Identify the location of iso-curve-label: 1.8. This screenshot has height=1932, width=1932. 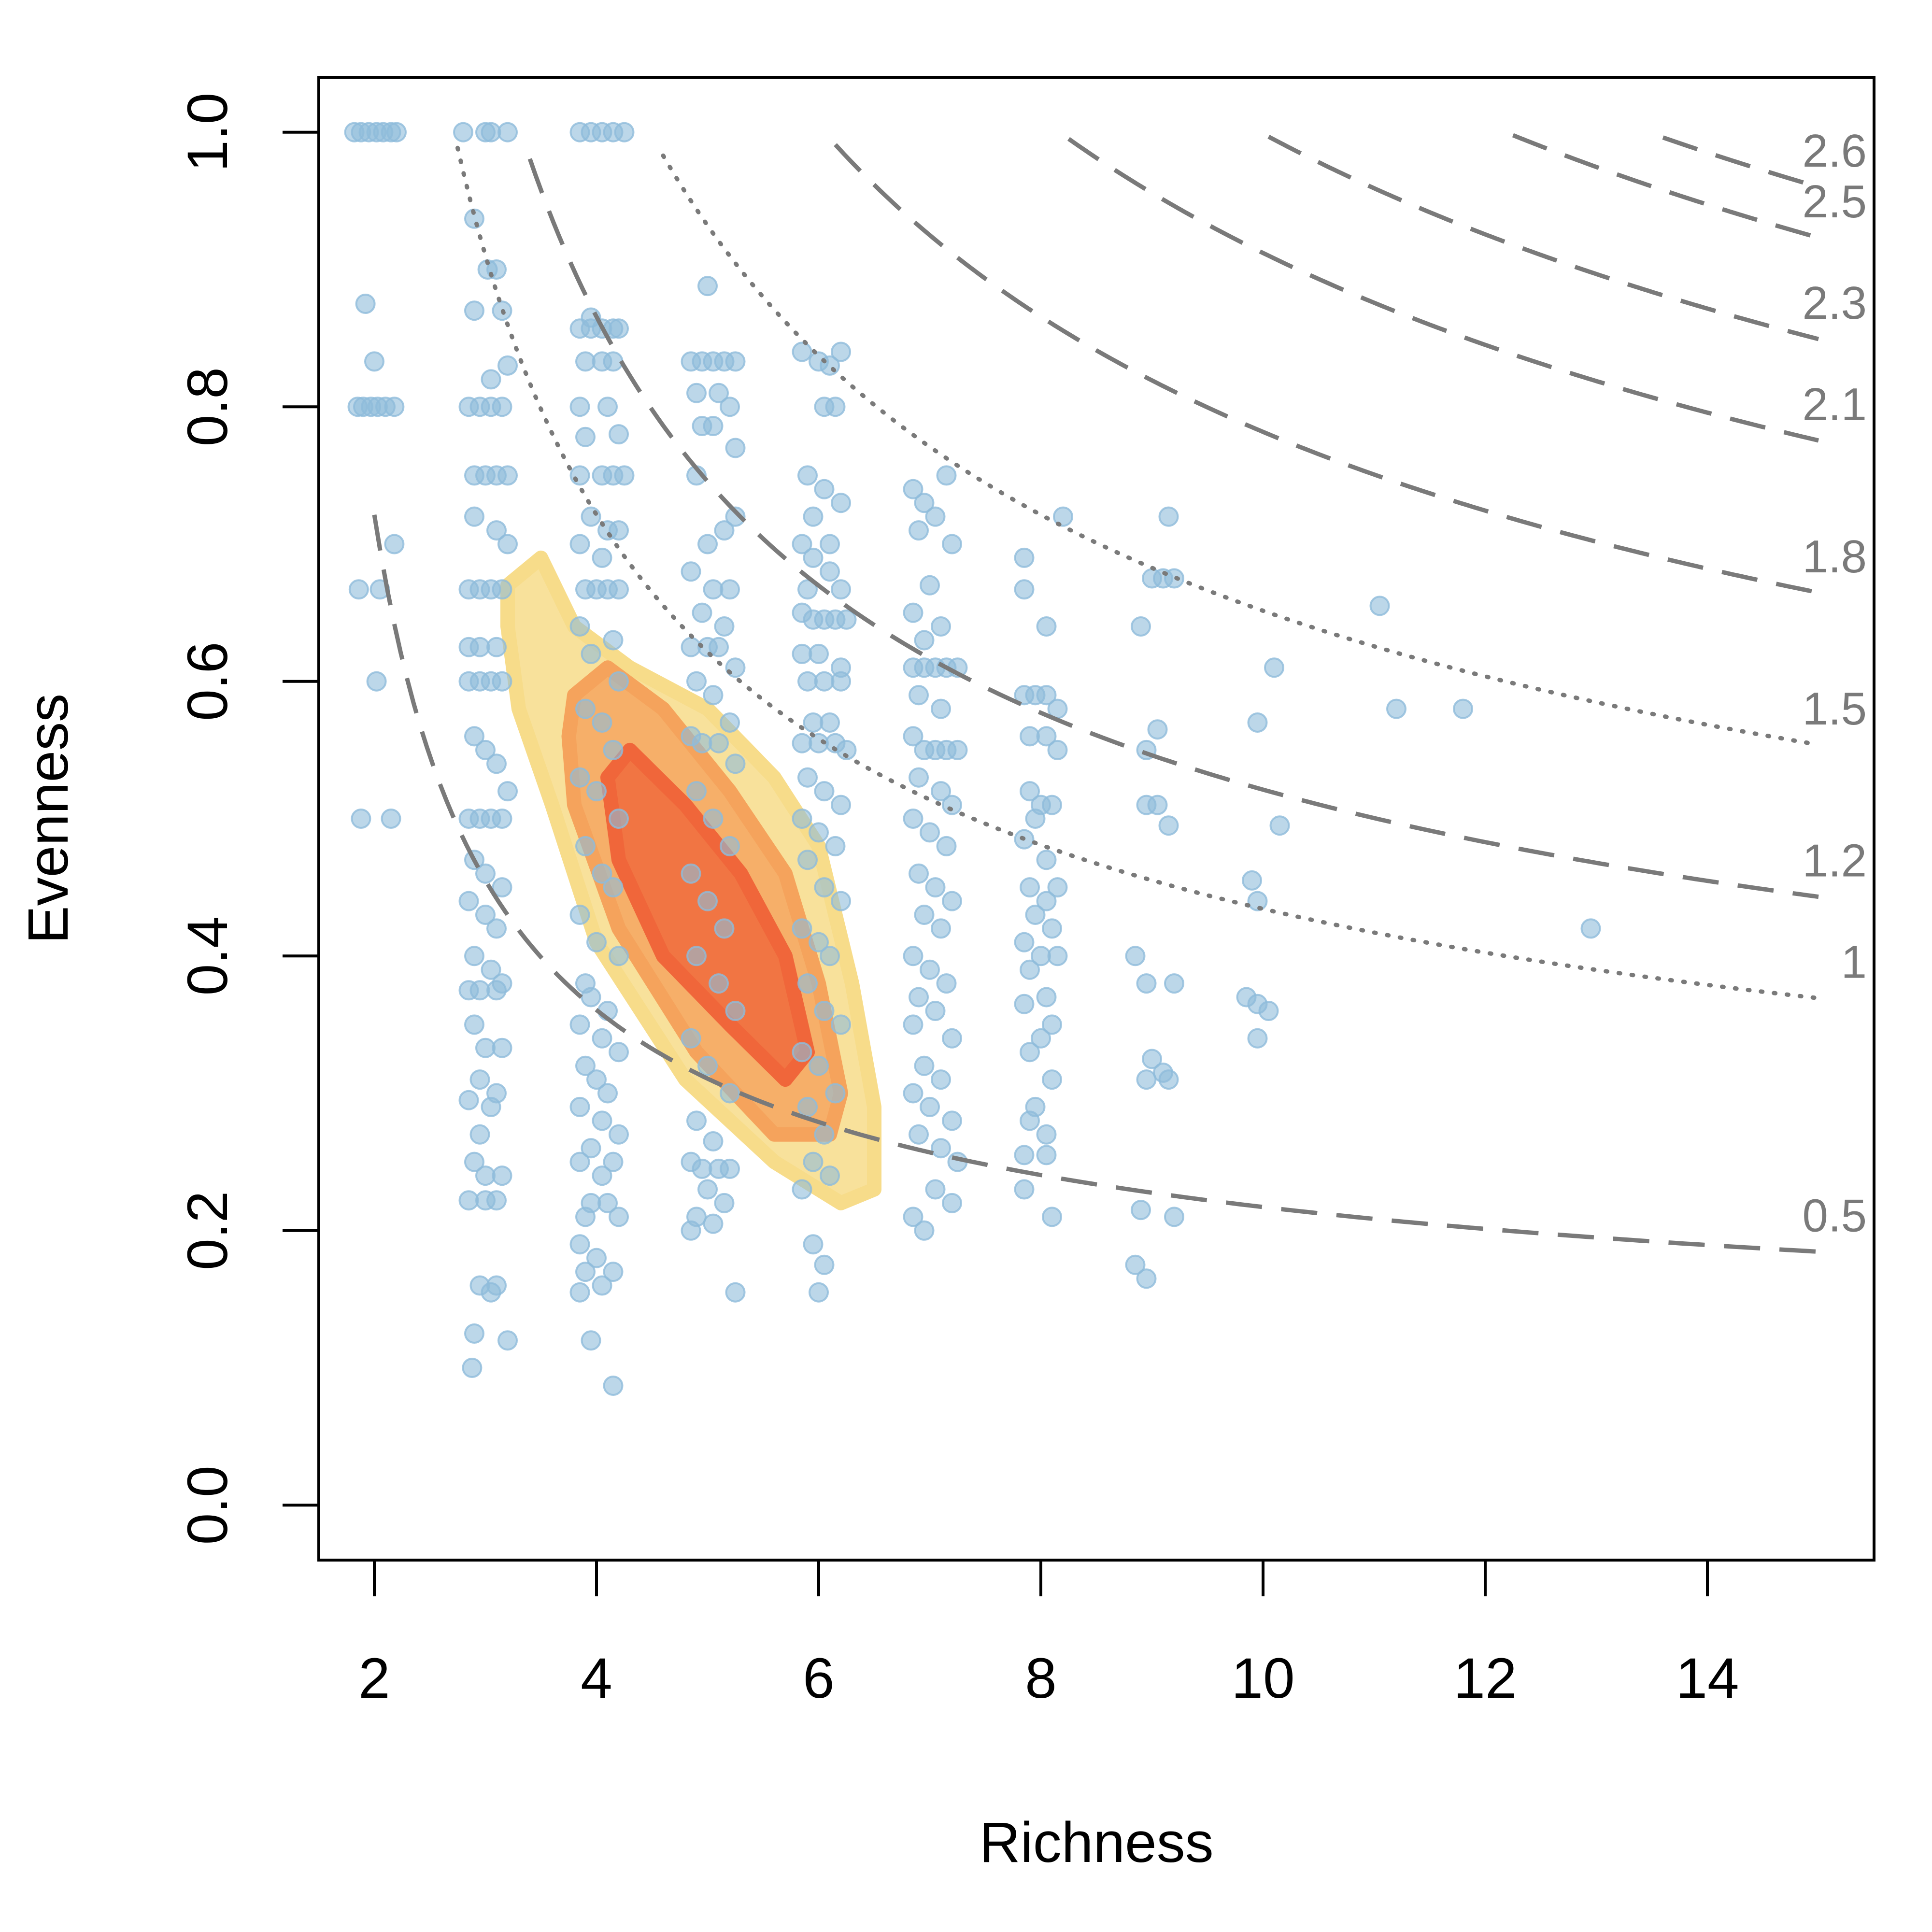
(1835, 556).